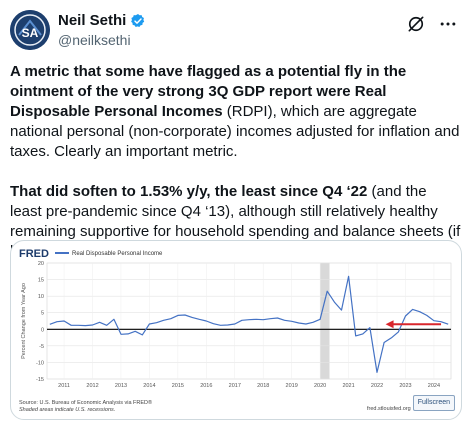 This screenshot has width=470, height=423. I want to click on avatar-logo-icon: SA, so click(30, 30).